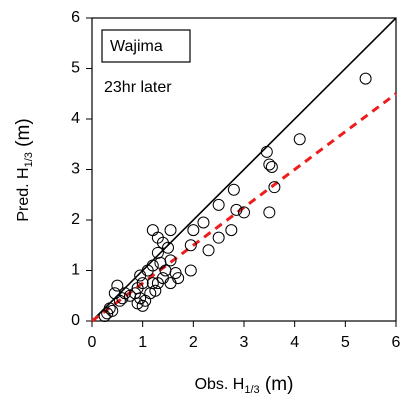 Image resolution: width=402 pixels, height=406 pixels. Describe the element at coordinates (277, 384) in the screenshot. I see `x-label-unit: (m)` at that location.